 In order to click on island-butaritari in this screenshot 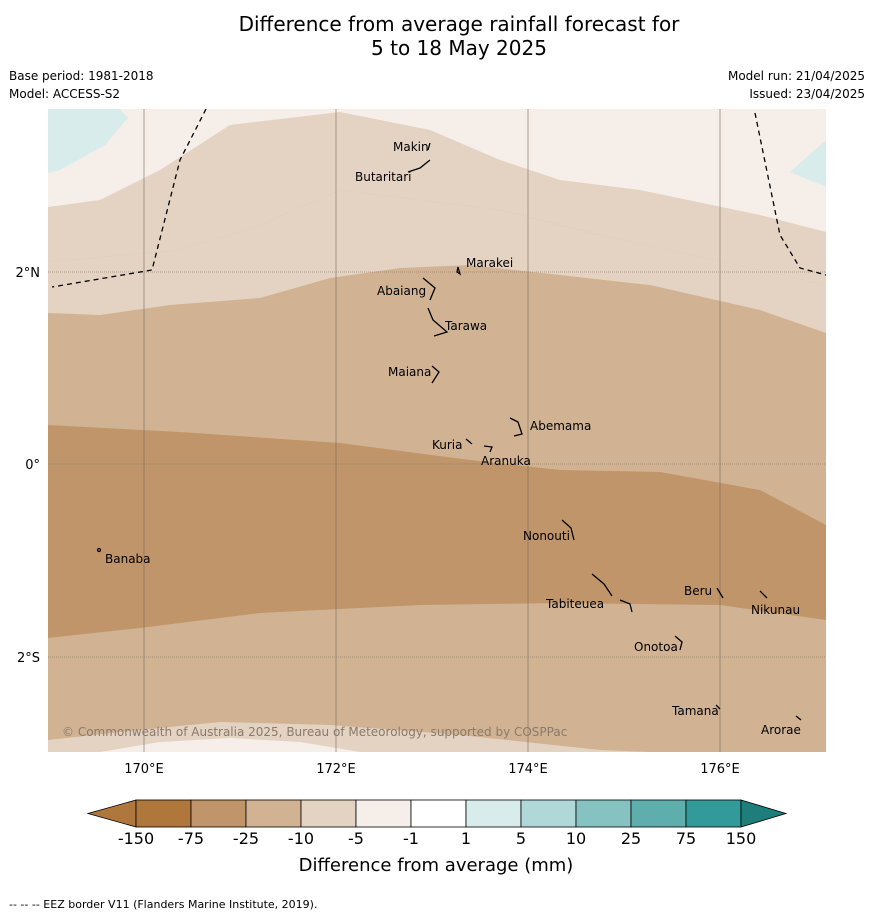, I will do `click(419, 166)`.